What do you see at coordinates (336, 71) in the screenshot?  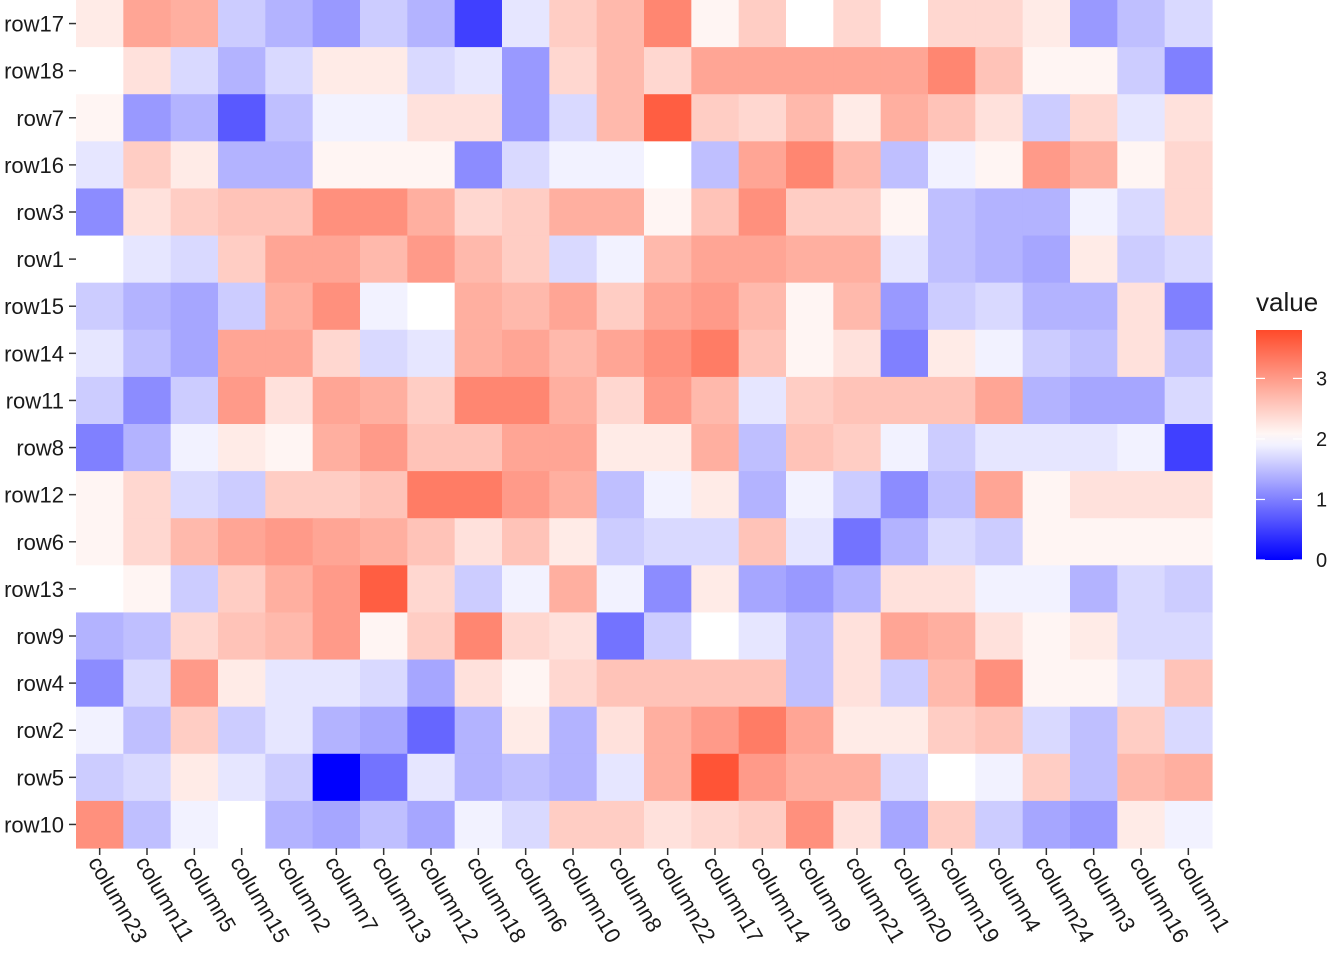 I see `heatmap-cell-row18-column7` at bounding box center [336, 71].